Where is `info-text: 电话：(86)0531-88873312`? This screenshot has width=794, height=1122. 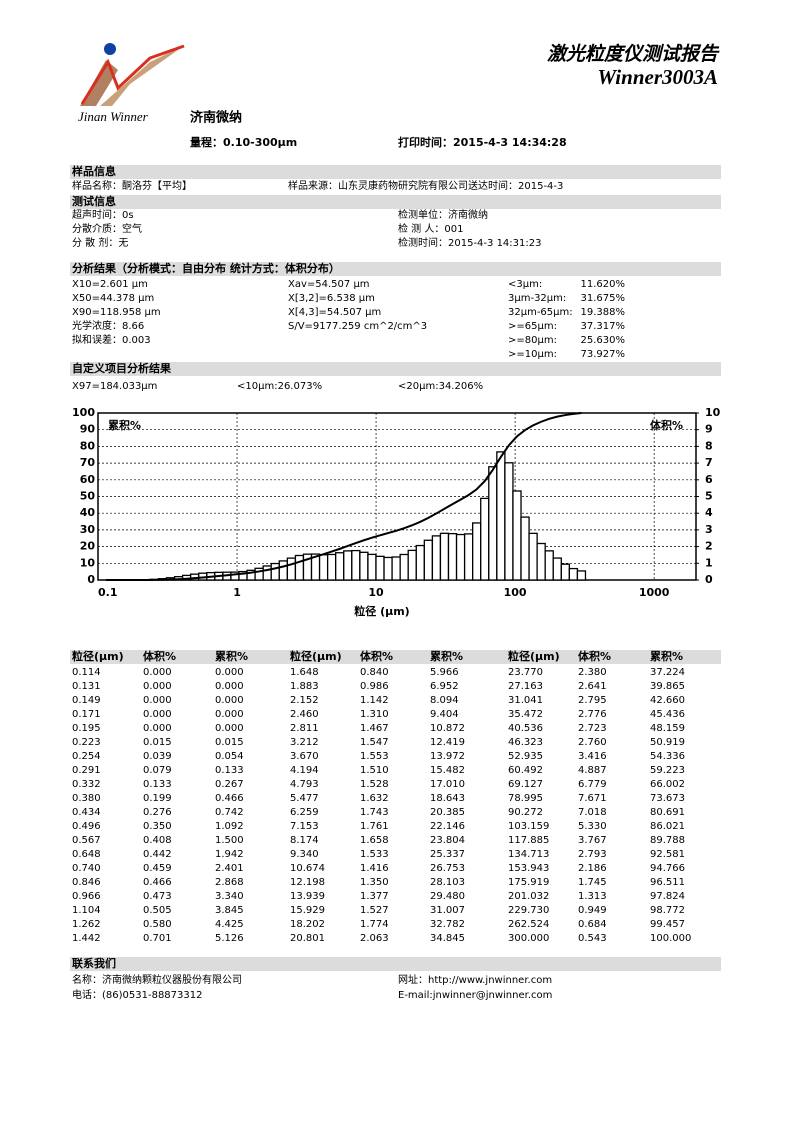 info-text: 电话：(86)0531-88873312 is located at coordinates (137, 994).